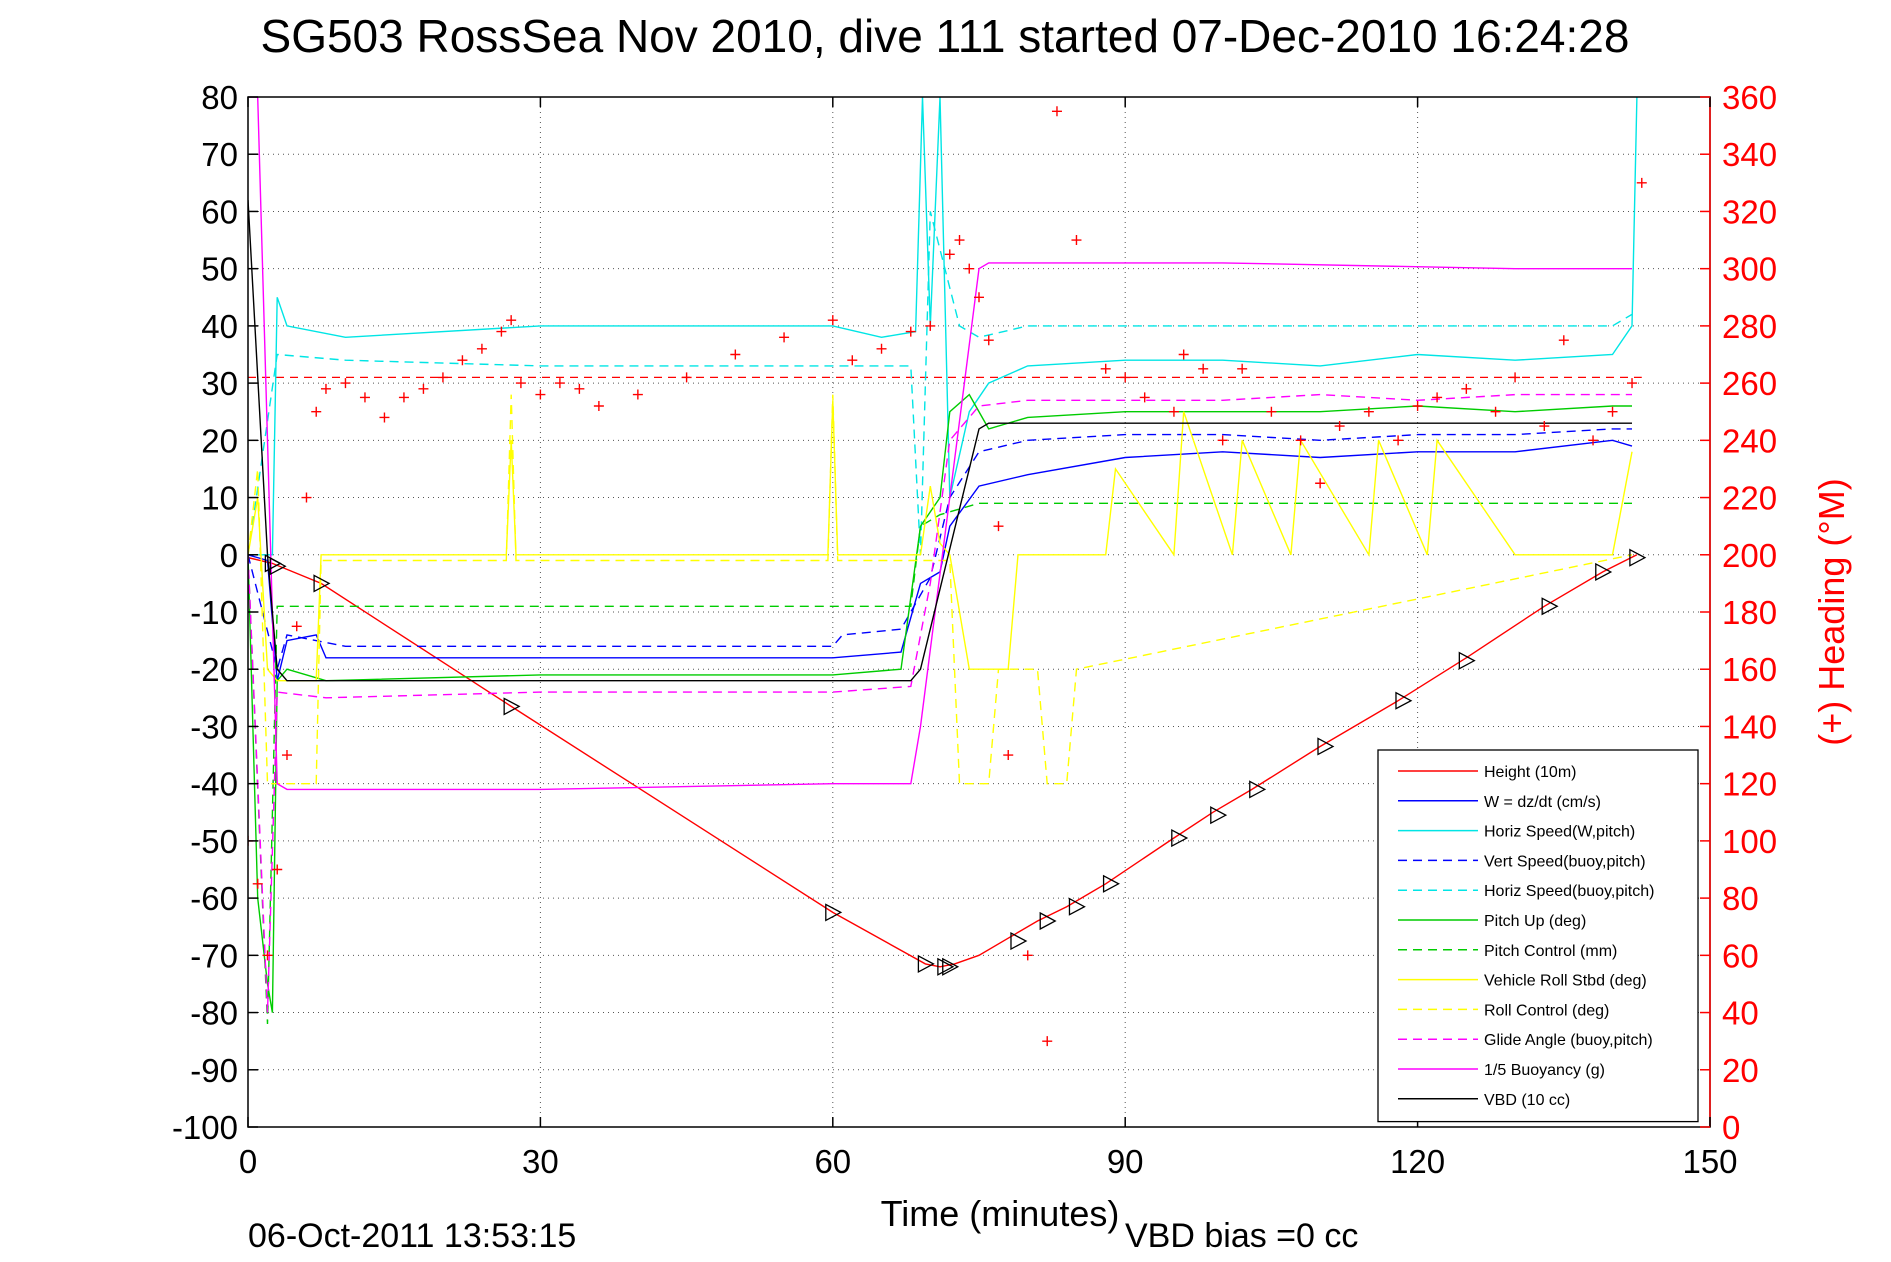  What do you see at coordinates (412, 1236) in the screenshot?
I see `timestamp-footer: 06-Oct-2011 13:53:15` at bounding box center [412, 1236].